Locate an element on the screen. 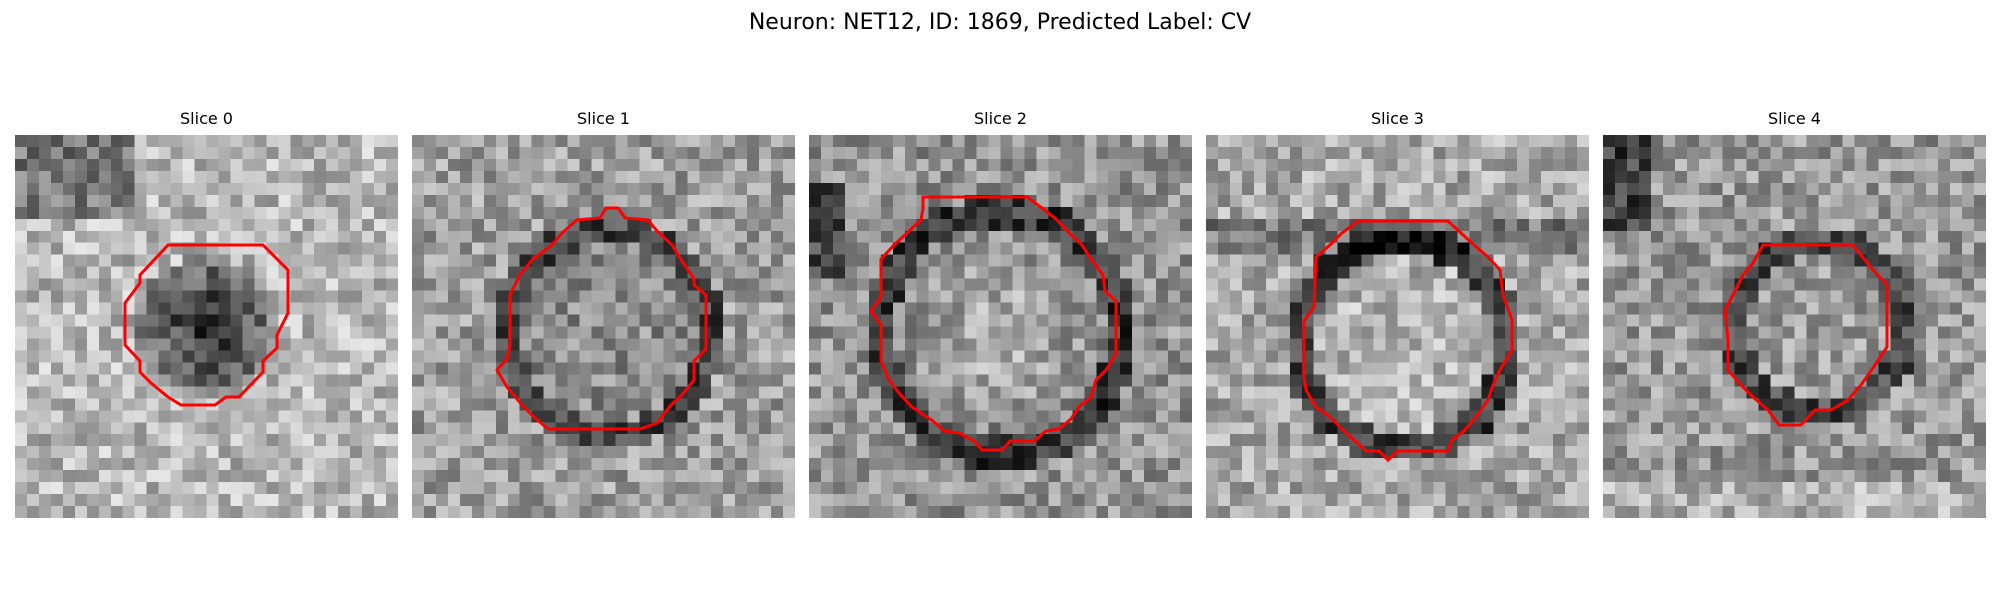 The height and width of the screenshot is (600, 2000). slice-0-image is located at coordinates (206, 326).